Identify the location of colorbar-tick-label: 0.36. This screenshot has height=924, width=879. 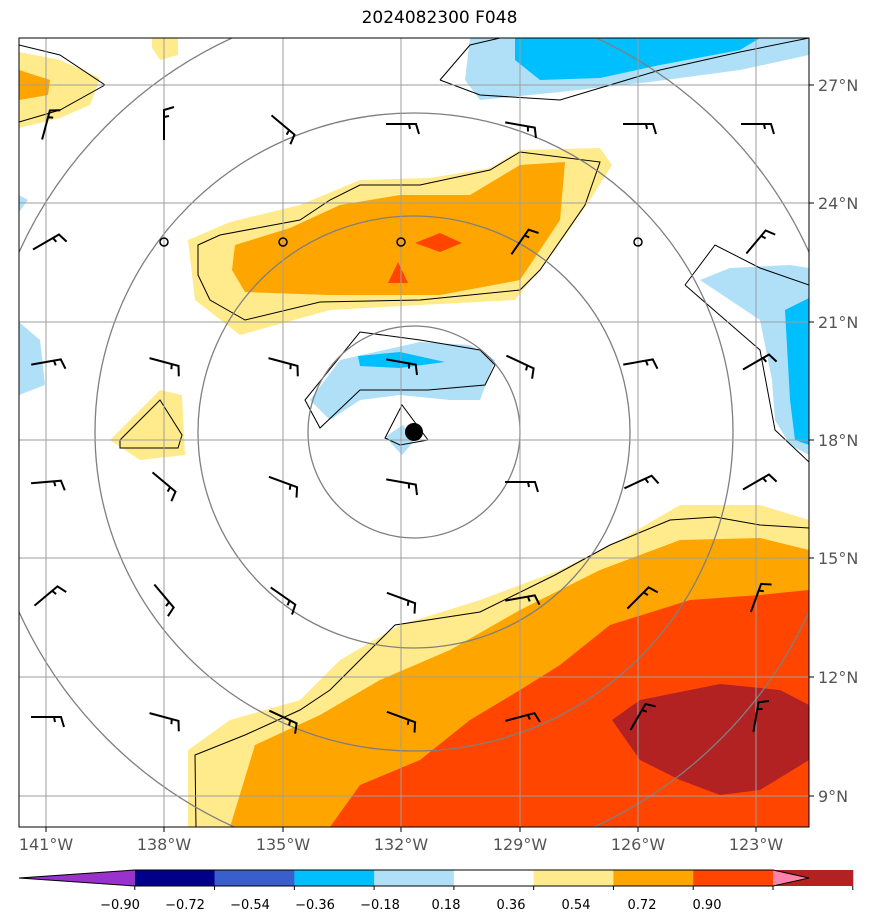
(511, 905).